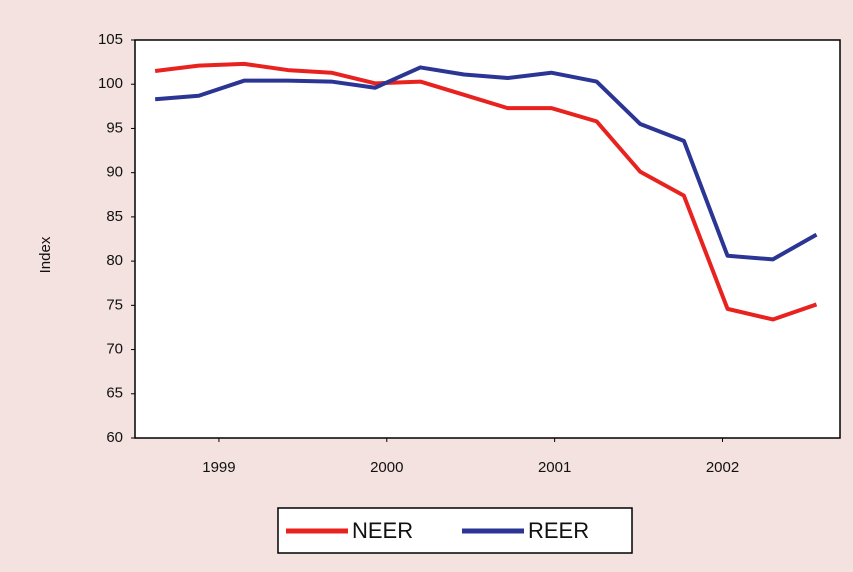 This screenshot has width=853, height=572. Describe the element at coordinates (114, 393) in the screenshot. I see `y-tick-label: 65` at that location.